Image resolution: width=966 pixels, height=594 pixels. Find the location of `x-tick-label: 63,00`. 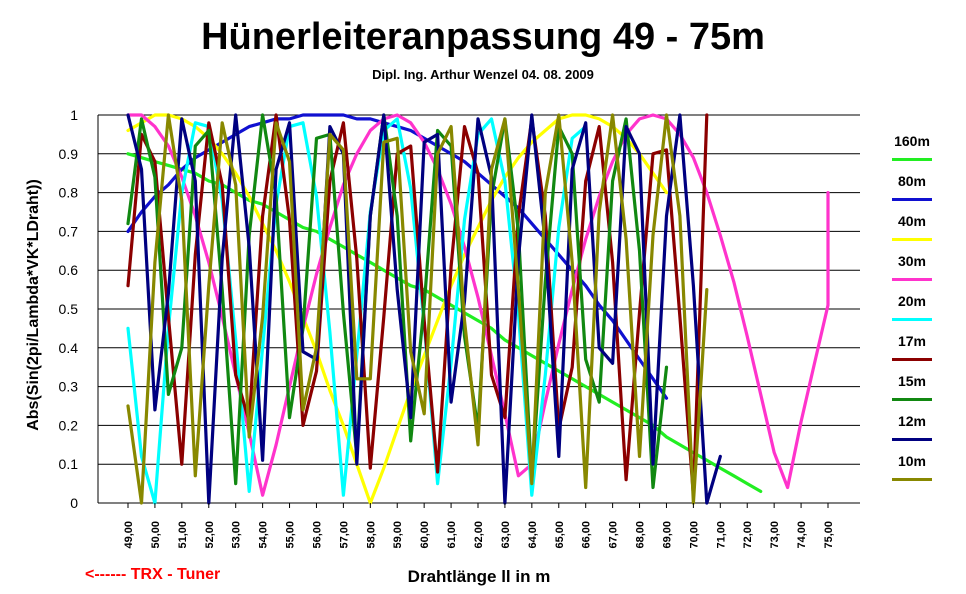

x-tick-label: 63,00 is located at coordinates (506, 535).